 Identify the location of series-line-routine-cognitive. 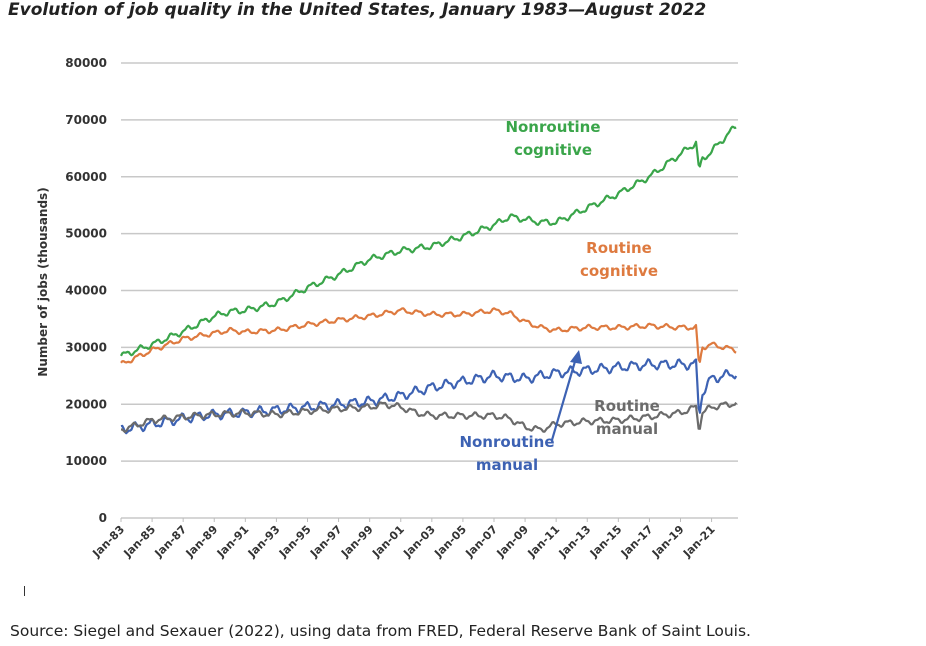
(428, 335).